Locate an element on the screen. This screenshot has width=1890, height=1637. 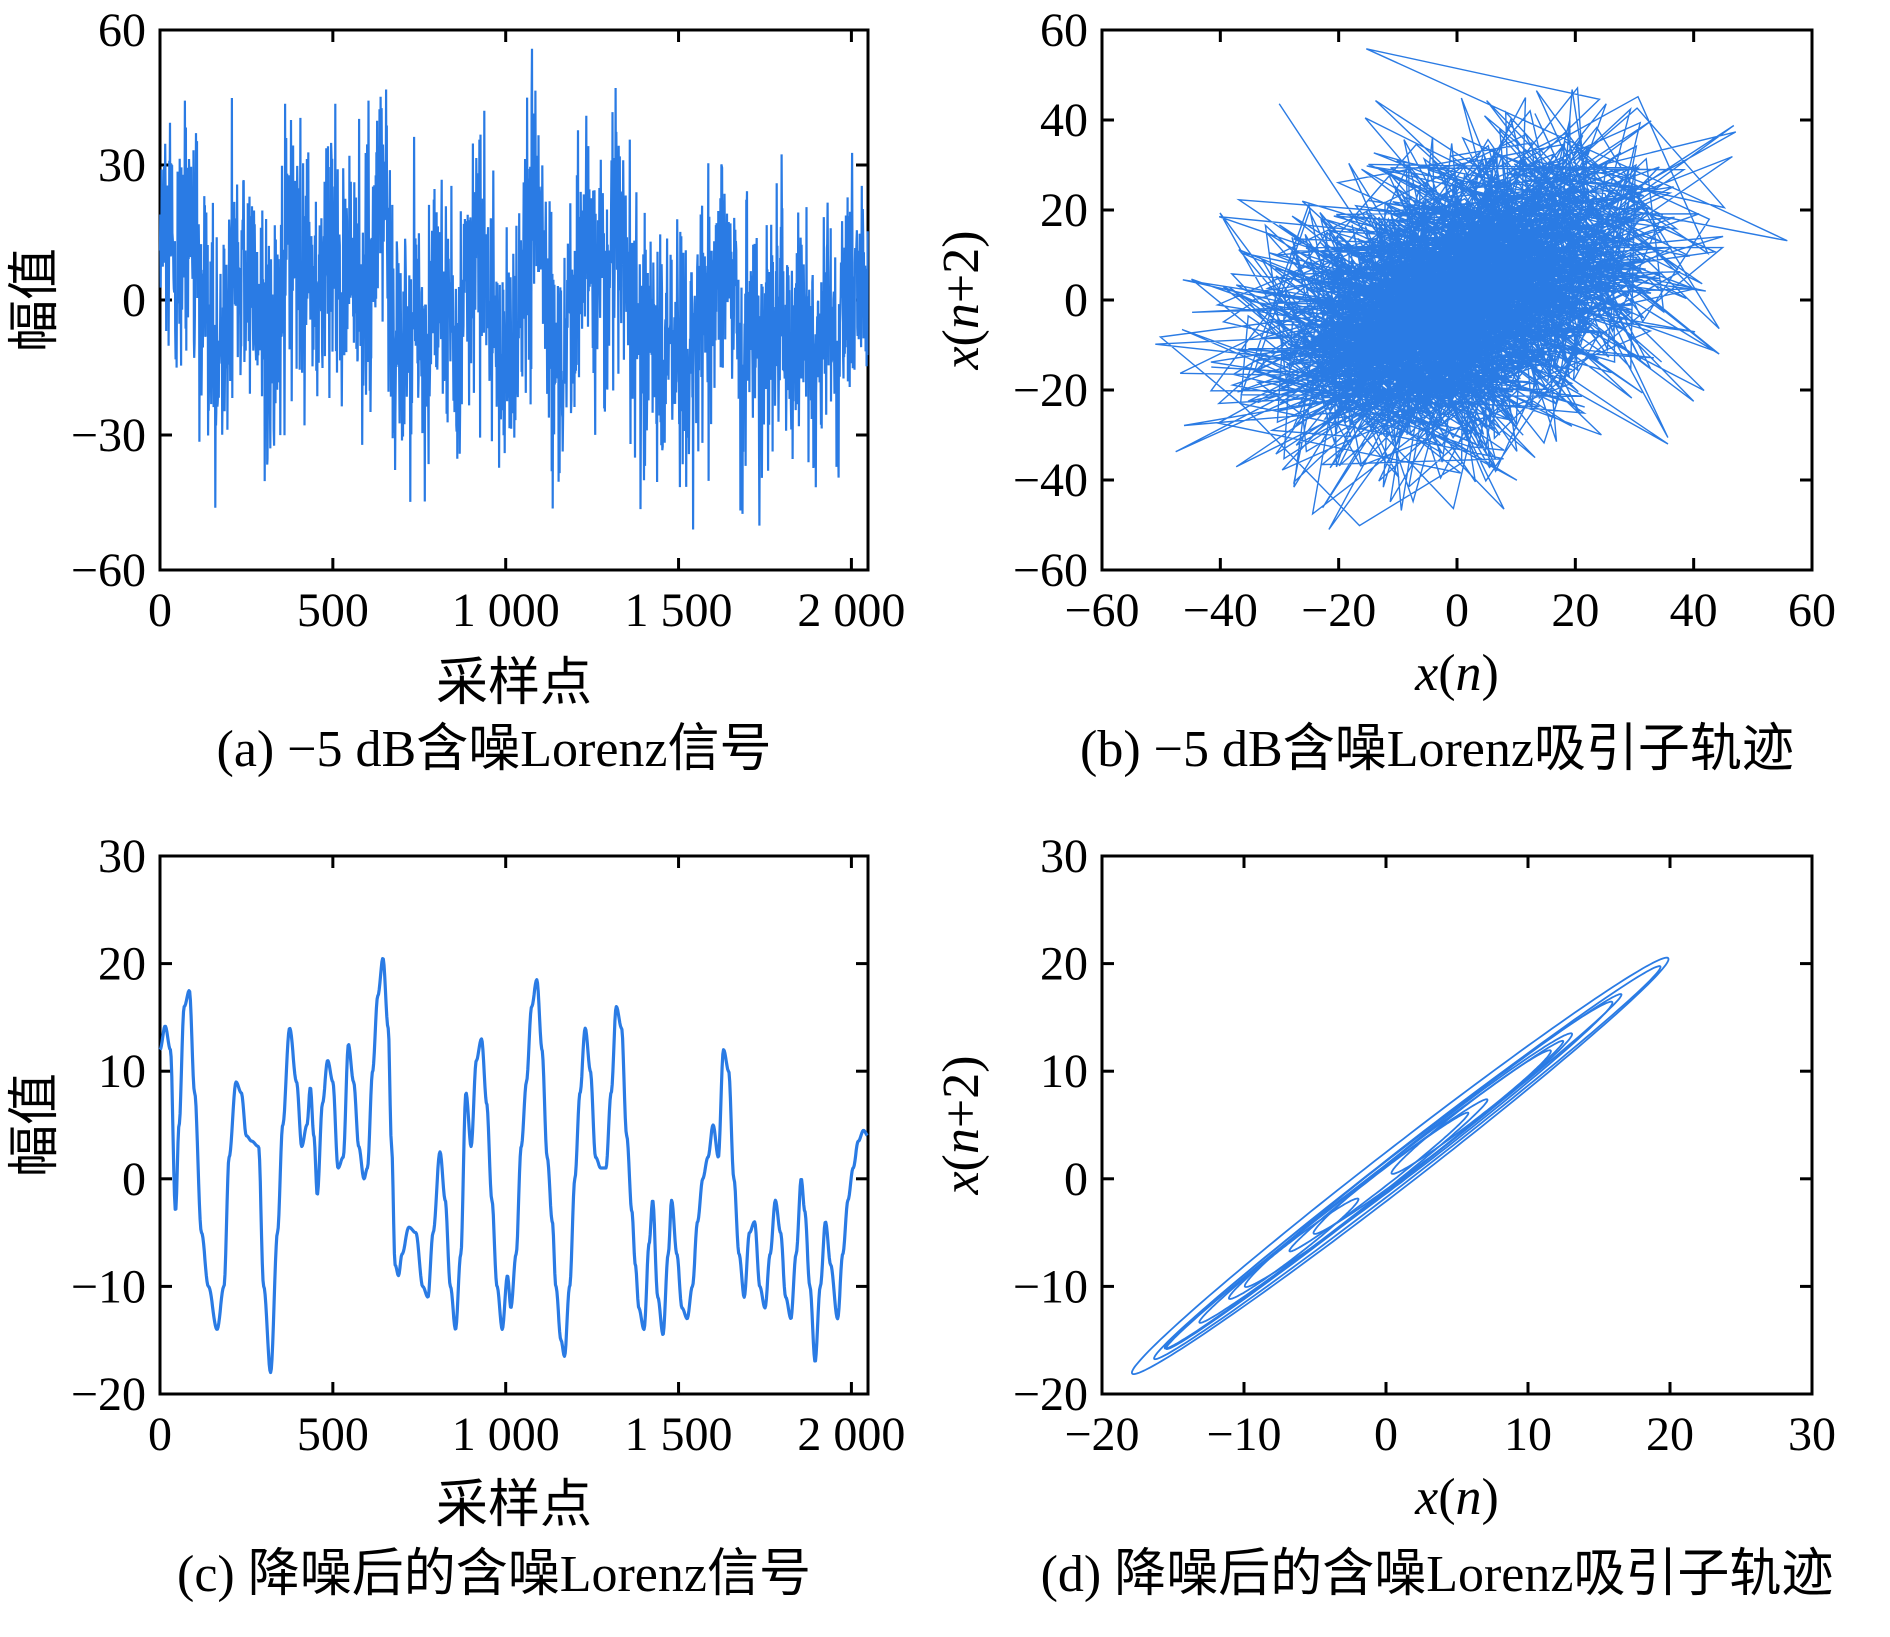
panel-a-xtick-label: 2 000 is located at coordinates (851, 610).